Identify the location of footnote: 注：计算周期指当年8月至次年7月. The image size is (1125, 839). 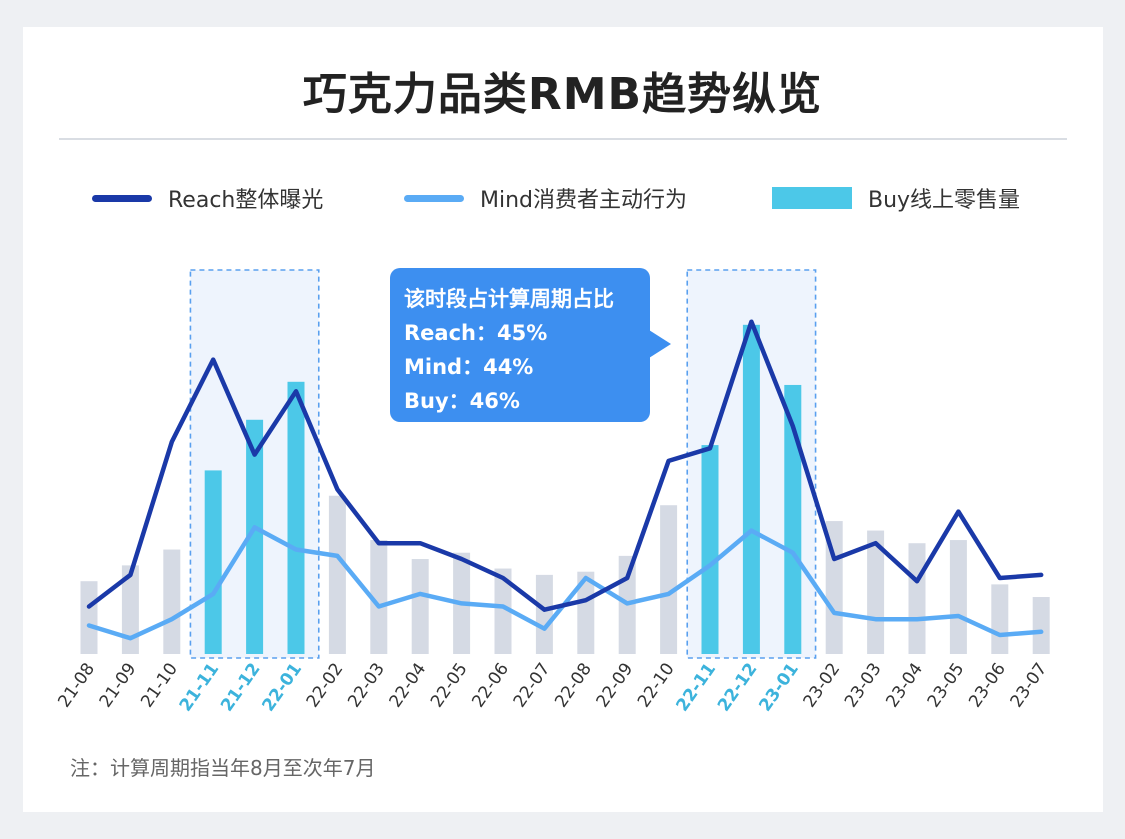
(223, 768).